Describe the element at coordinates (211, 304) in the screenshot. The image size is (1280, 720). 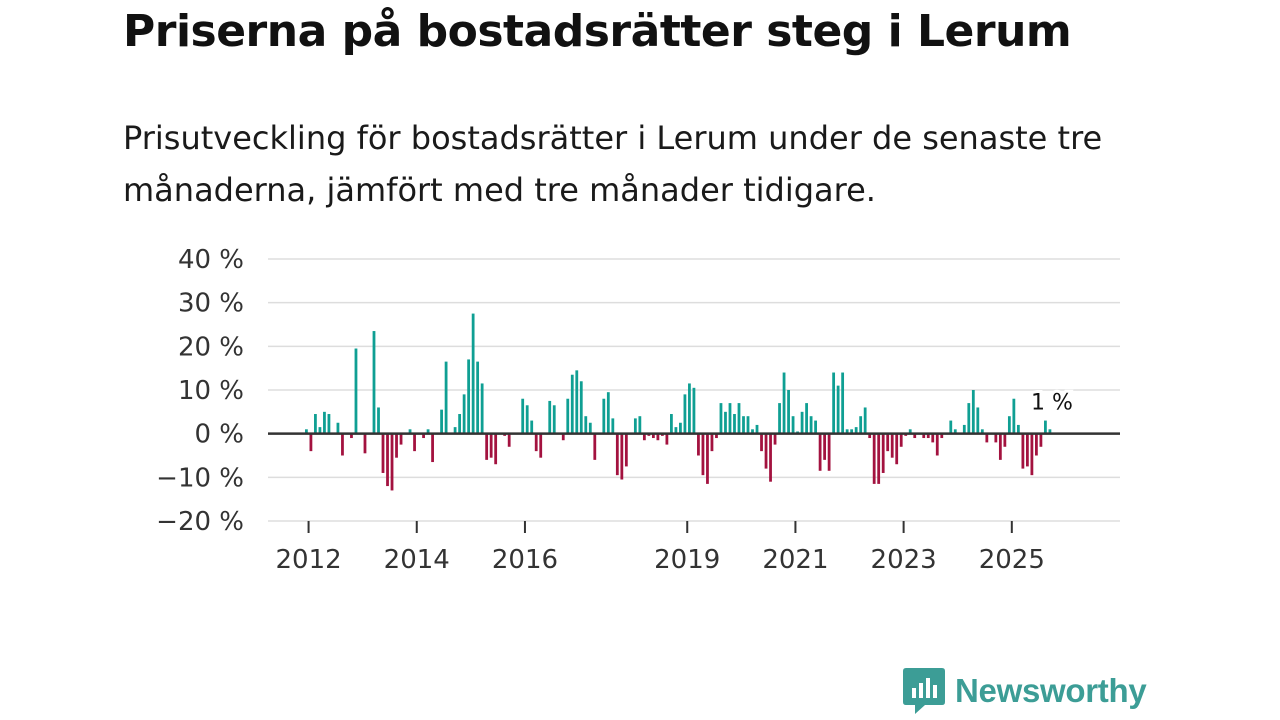
I see `y-tick-label: 30 %` at that location.